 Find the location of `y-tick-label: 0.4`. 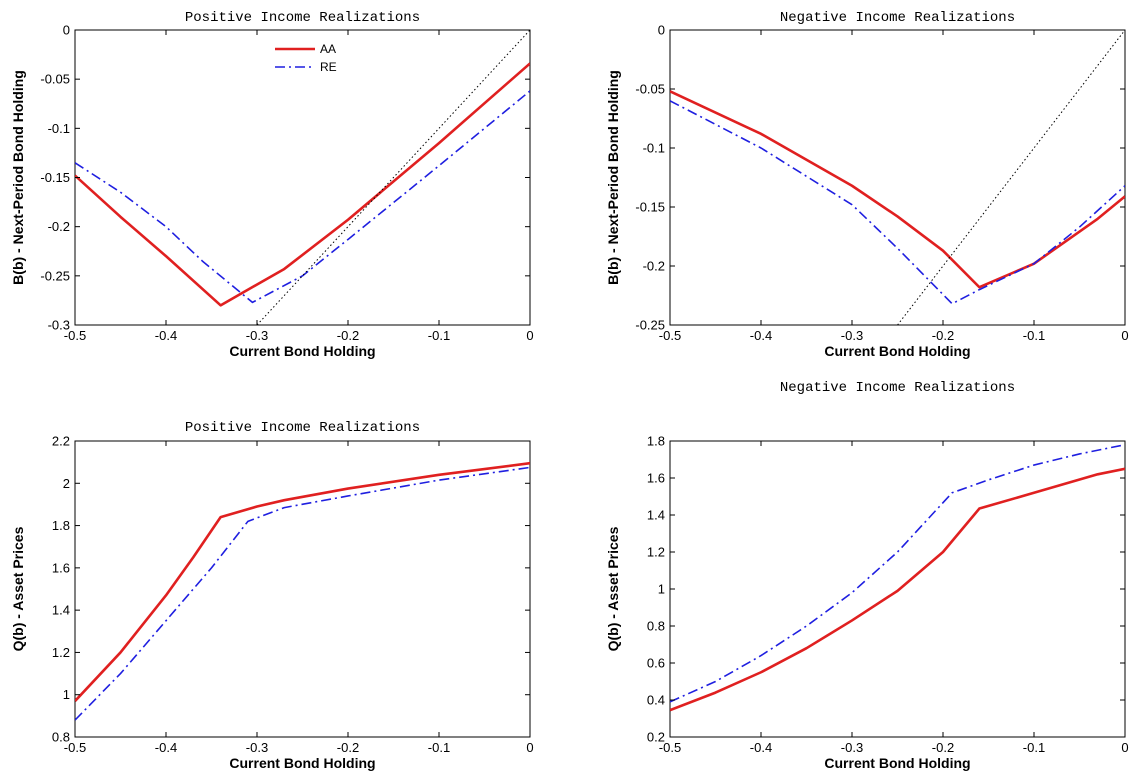

y-tick-label: 0.4 is located at coordinates (656, 700).